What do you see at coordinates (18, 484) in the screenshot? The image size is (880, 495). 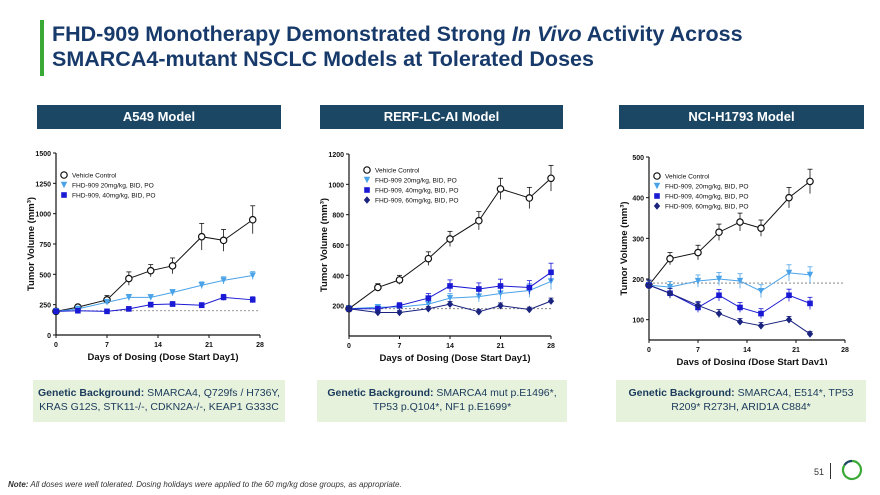 I see `footnote-label: Note:` at bounding box center [18, 484].